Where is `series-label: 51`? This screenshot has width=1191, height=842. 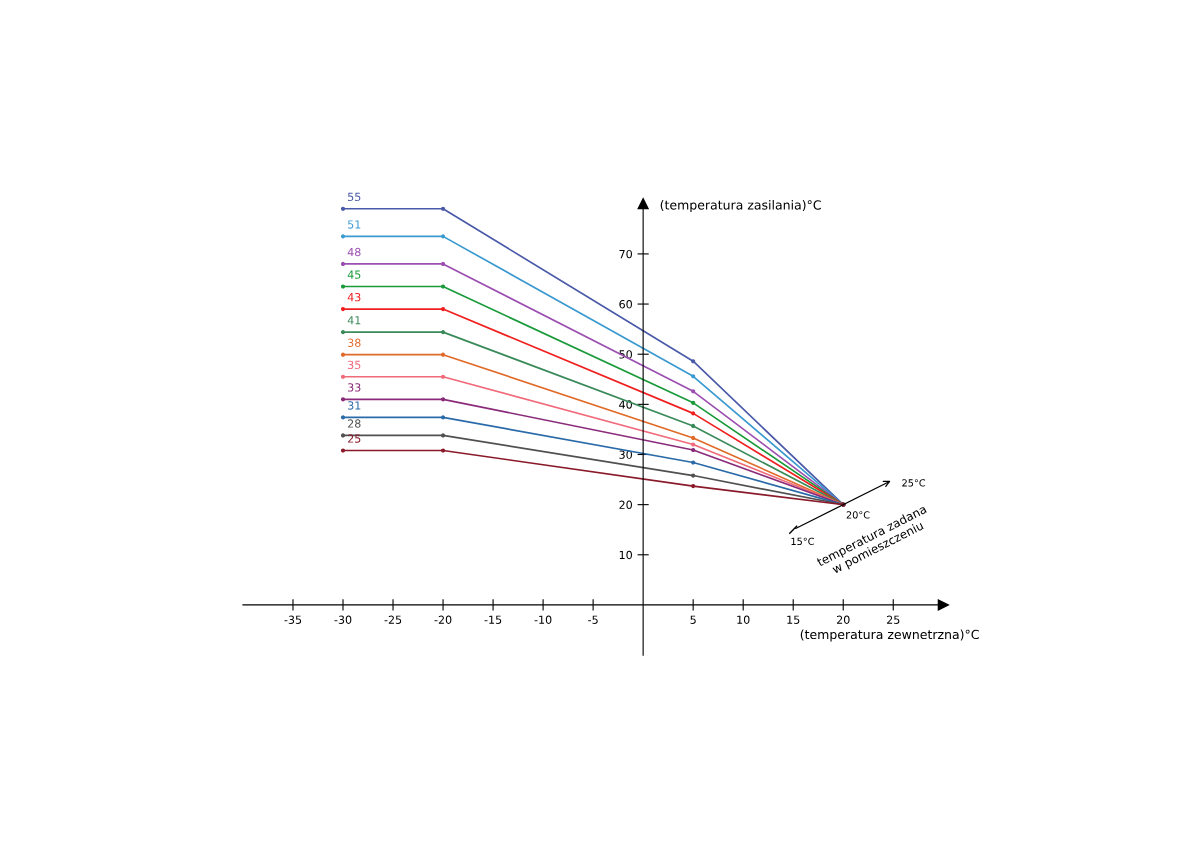
series-label: 51 is located at coordinates (354, 224).